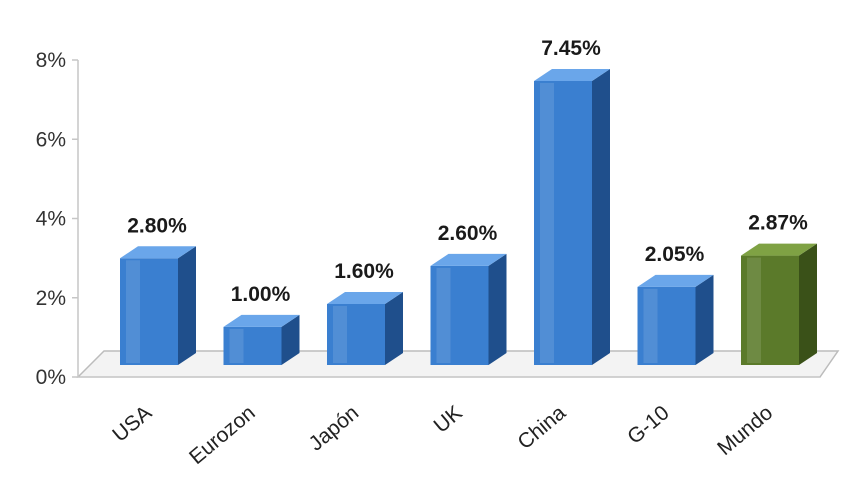 The height and width of the screenshot is (500, 846). I want to click on x-tick-label: UK, so click(448, 419).